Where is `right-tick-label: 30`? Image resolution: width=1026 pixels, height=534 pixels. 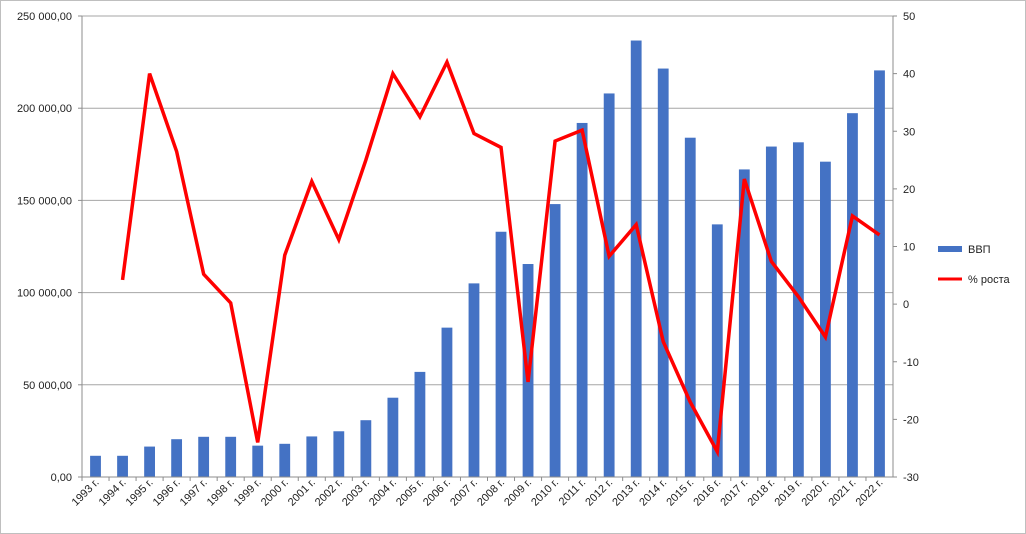 right-tick-label: 30 is located at coordinates (909, 132).